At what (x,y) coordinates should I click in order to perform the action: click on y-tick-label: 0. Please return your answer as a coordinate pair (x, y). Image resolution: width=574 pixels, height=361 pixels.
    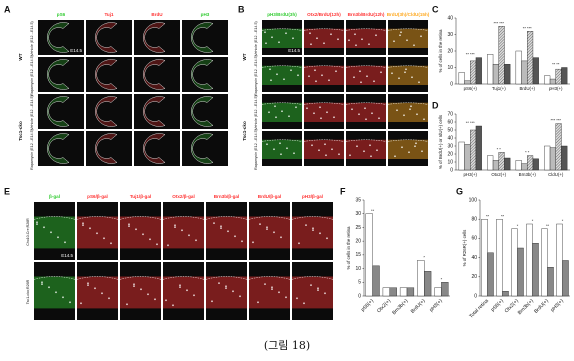
    Looking at the image, I should click on (451, 84).